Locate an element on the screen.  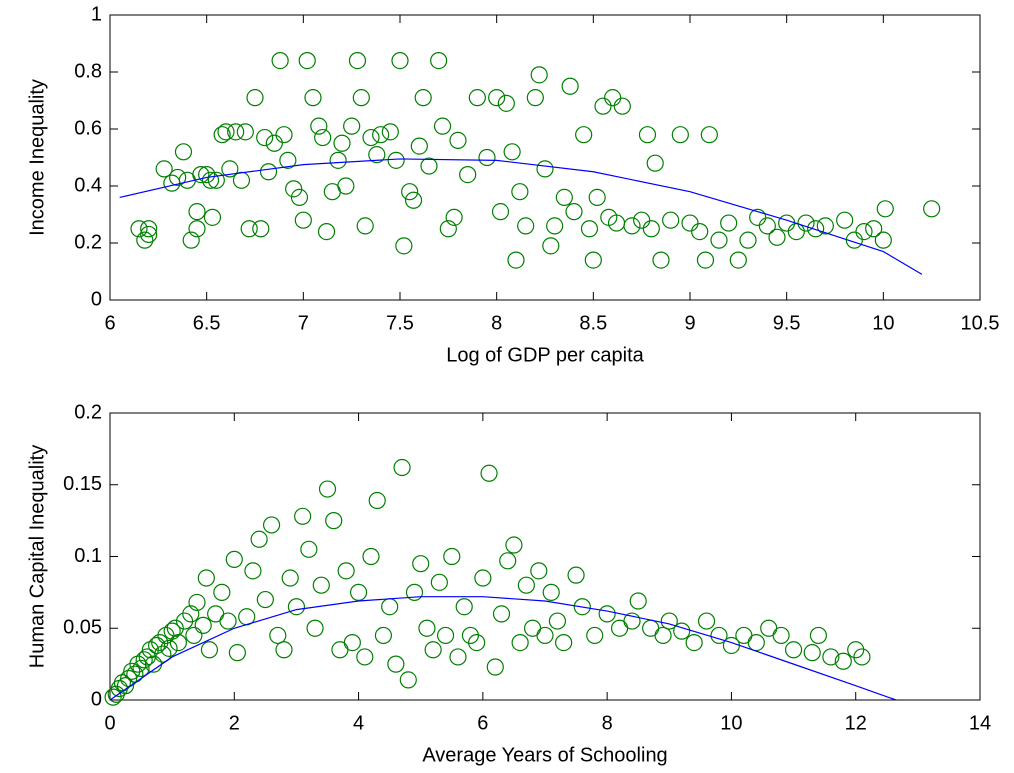
x-tick-label: 4 is located at coordinates (358, 723).